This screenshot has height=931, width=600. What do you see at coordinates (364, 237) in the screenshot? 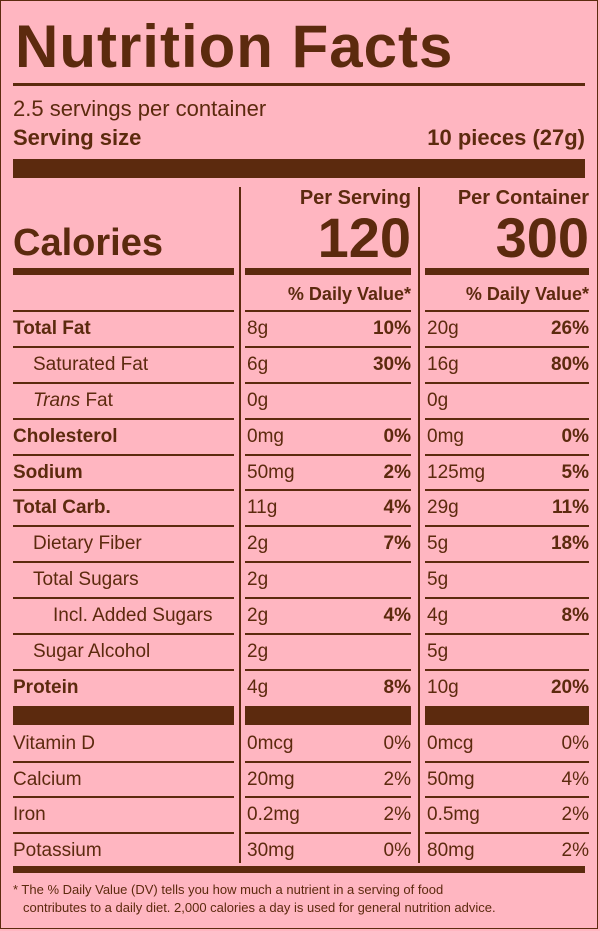
I see `calories-per-serving: 120` at bounding box center [364, 237].